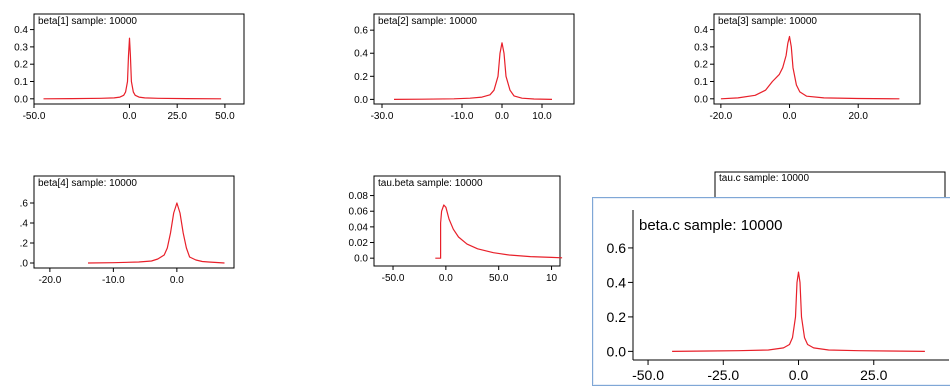 Image resolution: width=950 pixels, height=390 pixels. I want to click on beta4-title: beta[4] sample: 10000, so click(87, 183).